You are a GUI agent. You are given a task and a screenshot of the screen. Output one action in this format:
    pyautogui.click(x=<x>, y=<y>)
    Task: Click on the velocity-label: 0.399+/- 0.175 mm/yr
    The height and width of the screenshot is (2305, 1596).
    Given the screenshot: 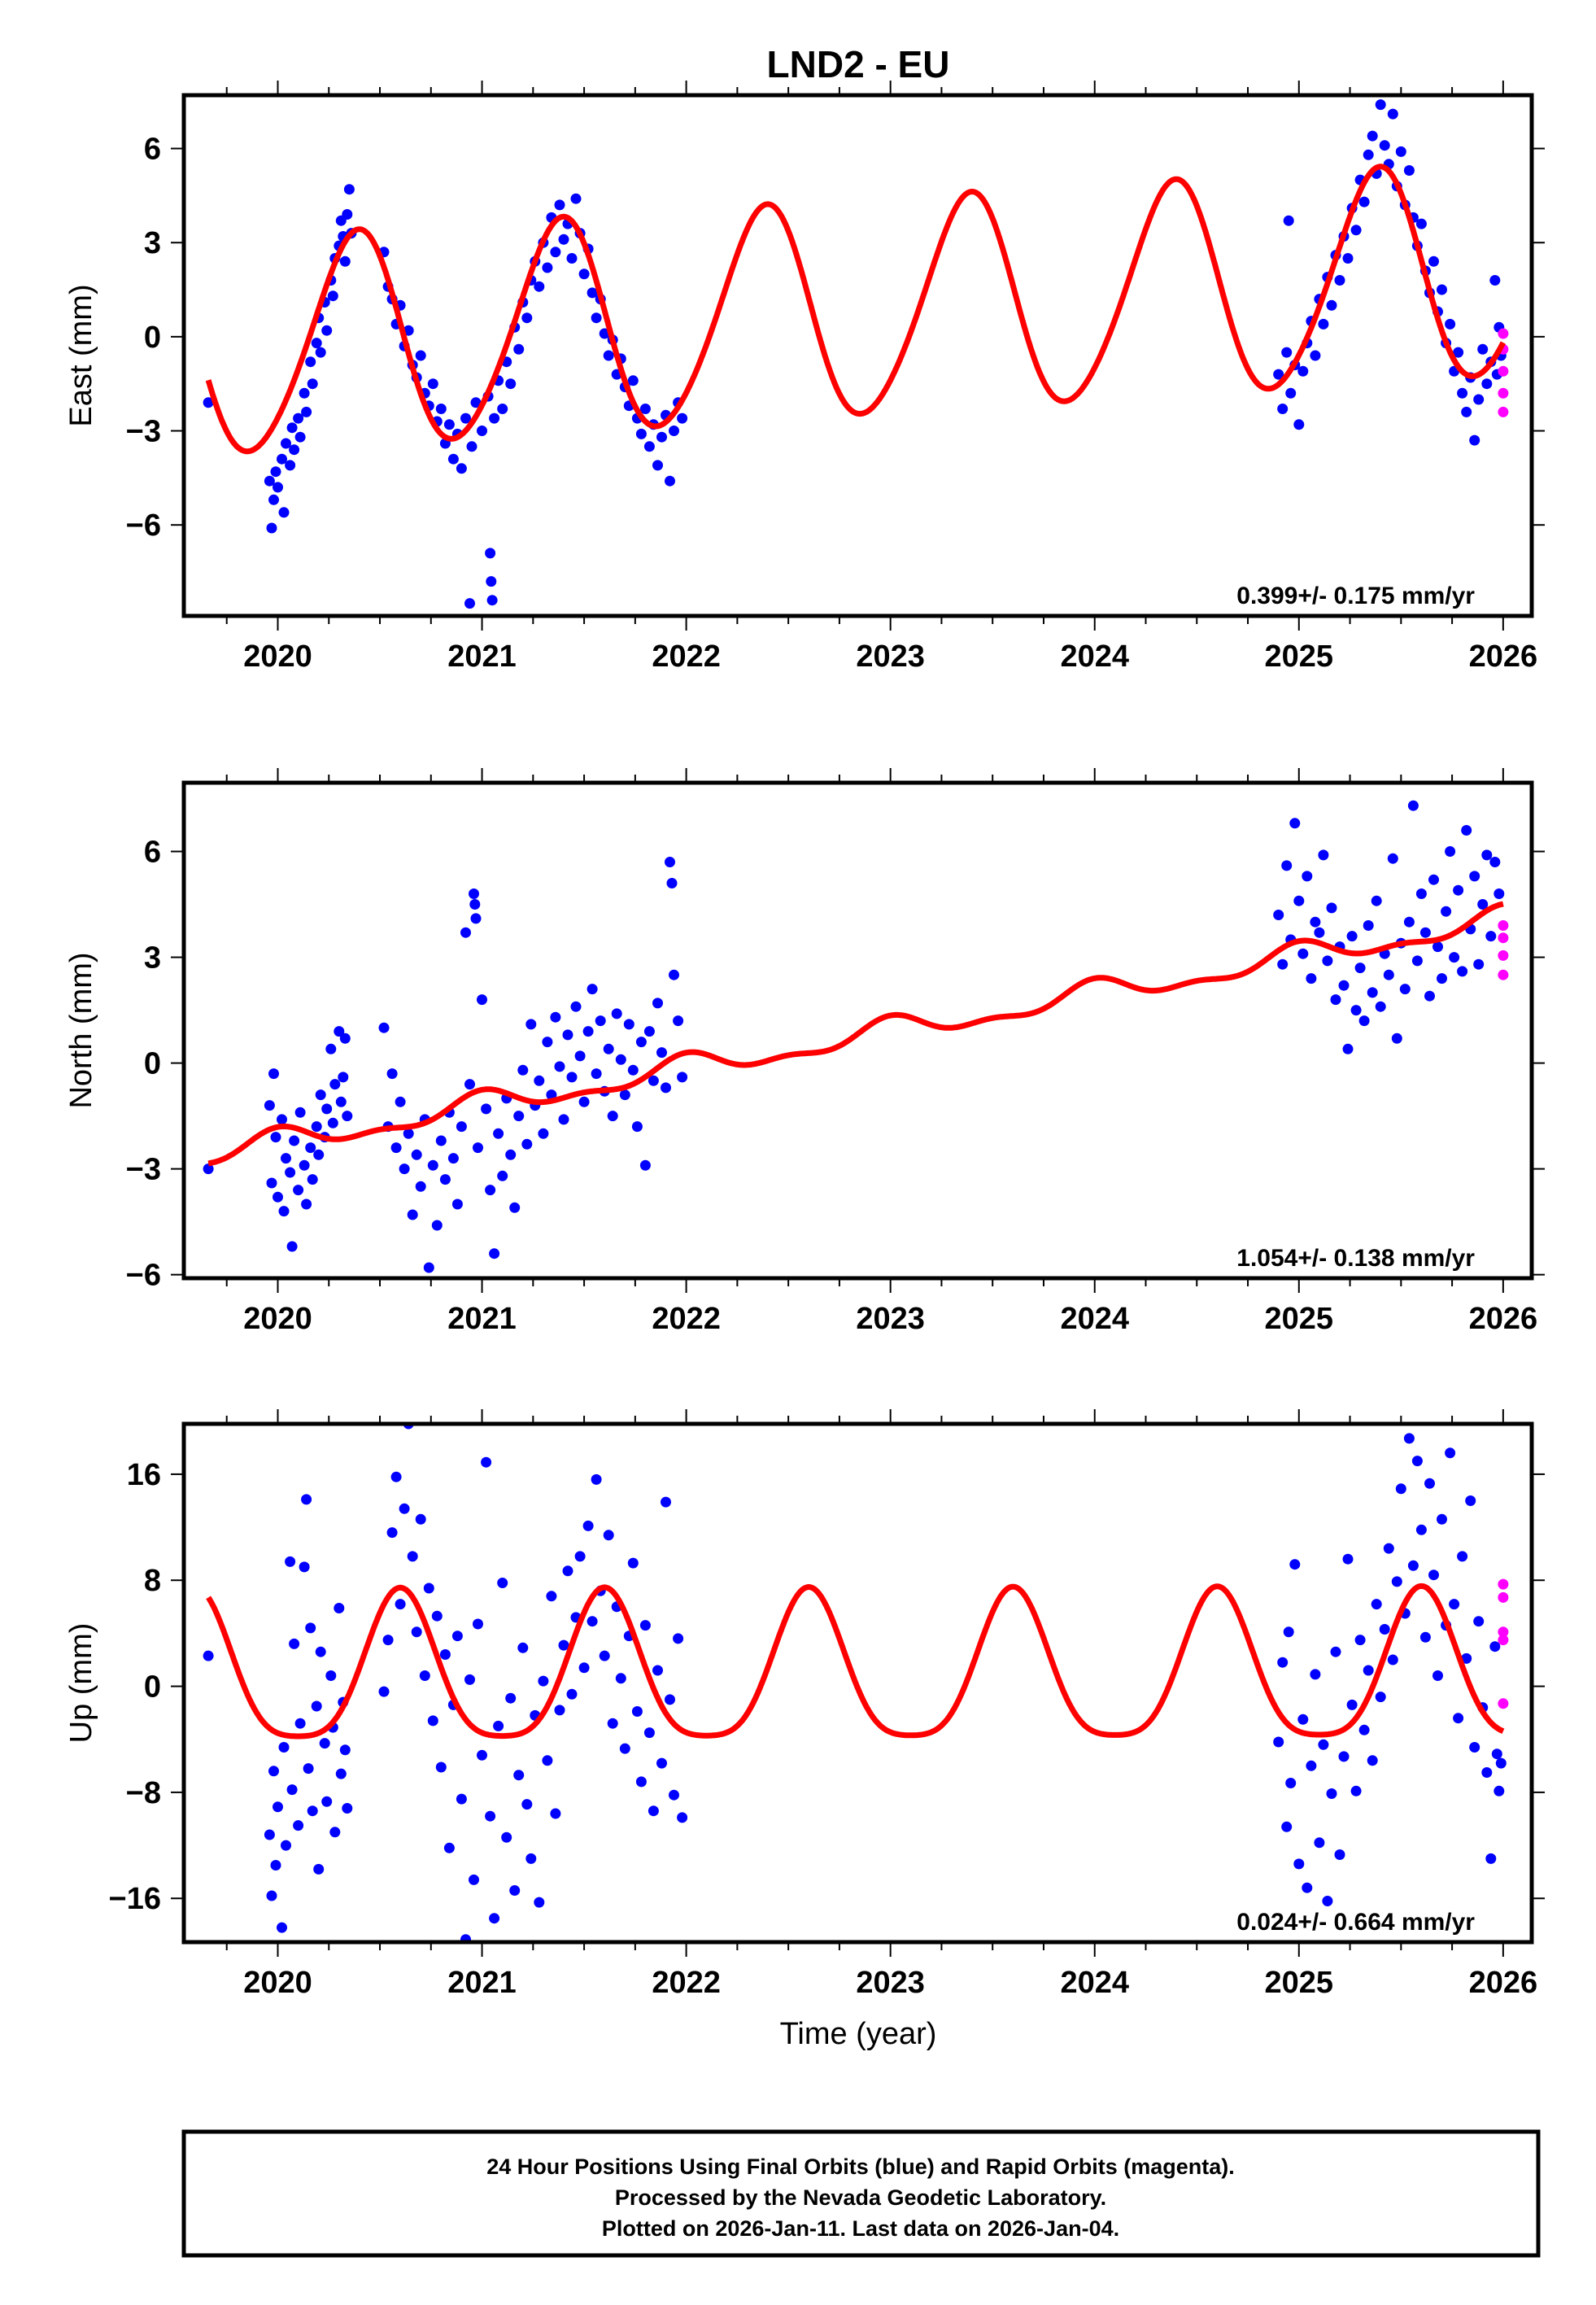 What is the action you would take?
    pyautogui.click(x=1355, y=596)
    